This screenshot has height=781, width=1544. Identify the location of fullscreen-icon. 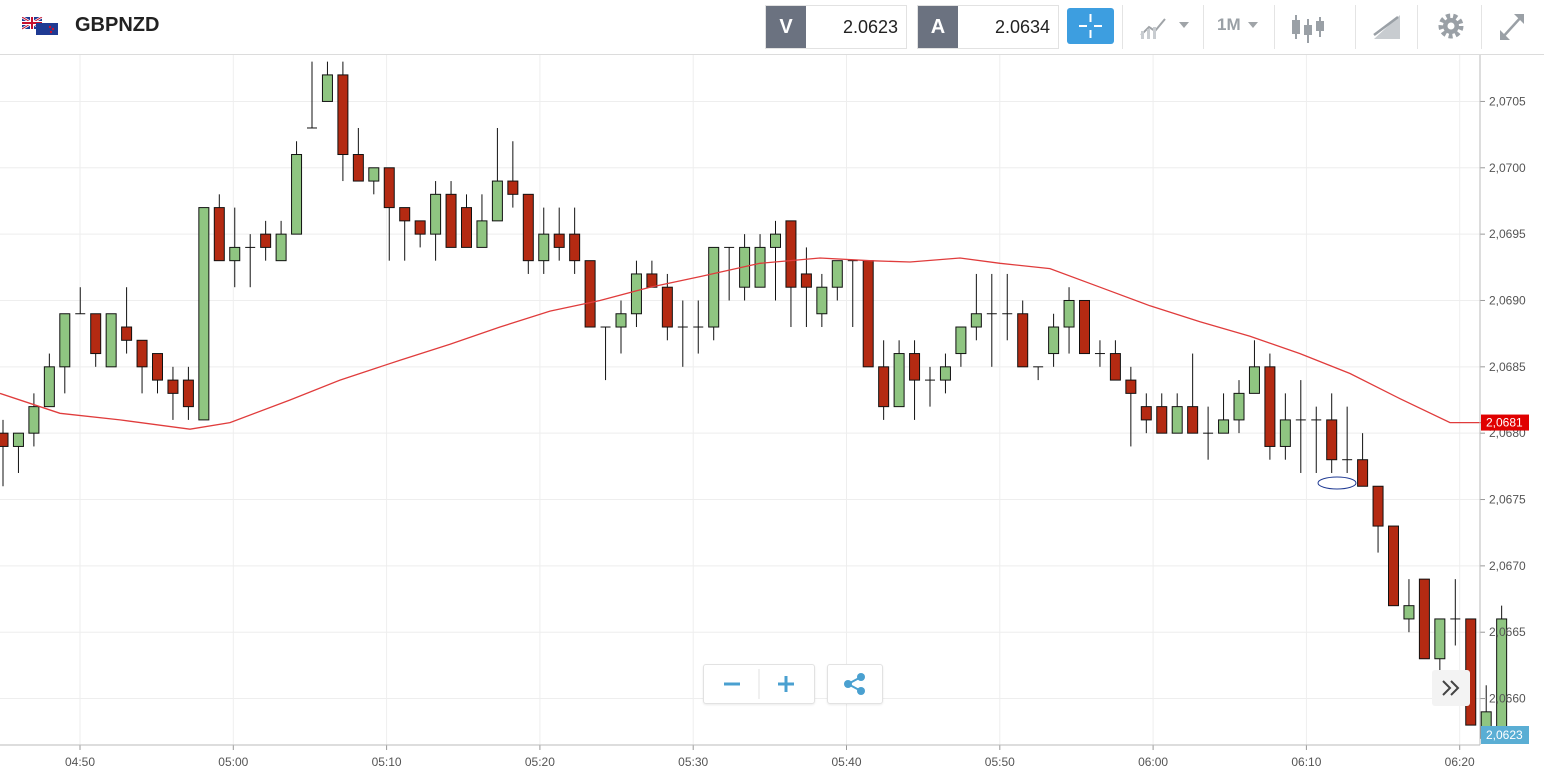
(1512, 26).